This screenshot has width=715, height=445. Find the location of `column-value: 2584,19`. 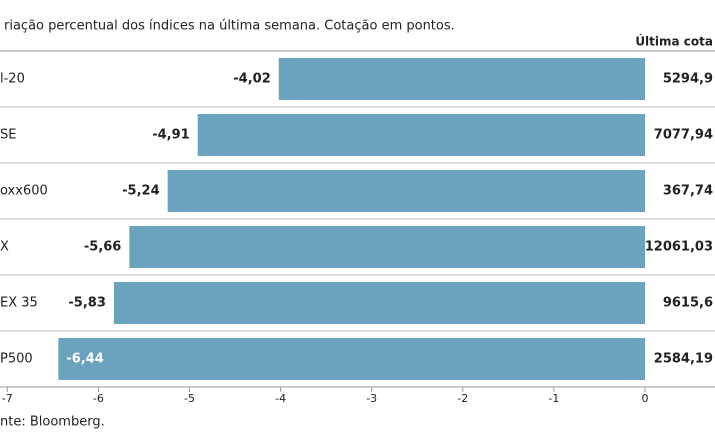

column-value: 2584,19 is located at coordinates (683, 359).